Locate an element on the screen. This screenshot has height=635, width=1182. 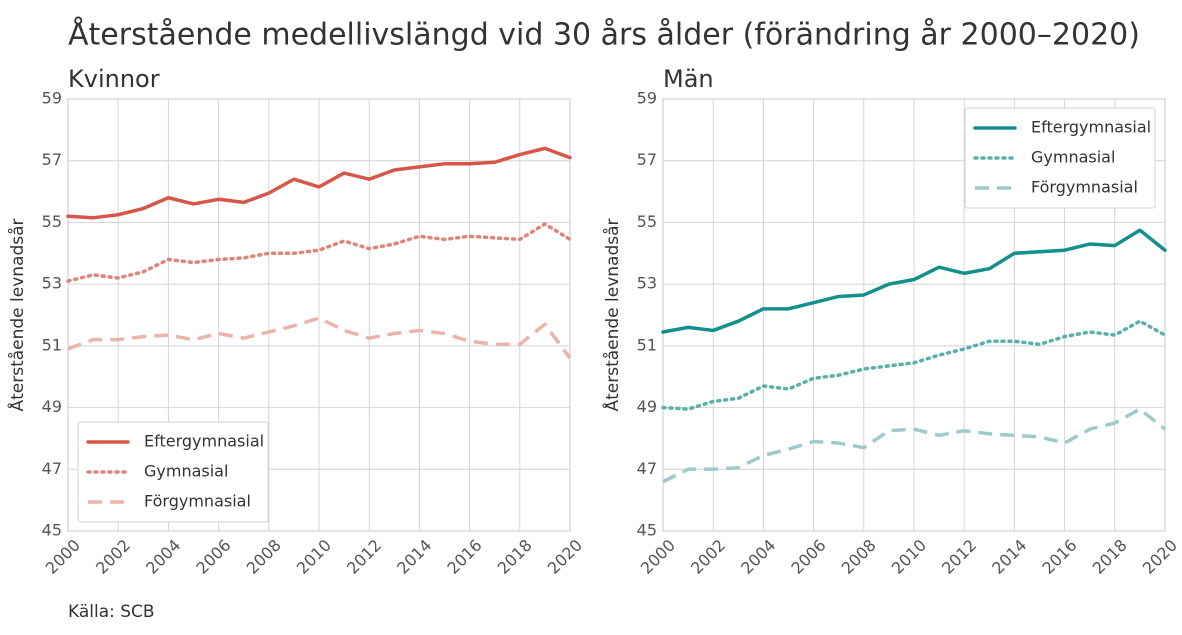
source: Källa: SCB is located at coordinates (111, 612).